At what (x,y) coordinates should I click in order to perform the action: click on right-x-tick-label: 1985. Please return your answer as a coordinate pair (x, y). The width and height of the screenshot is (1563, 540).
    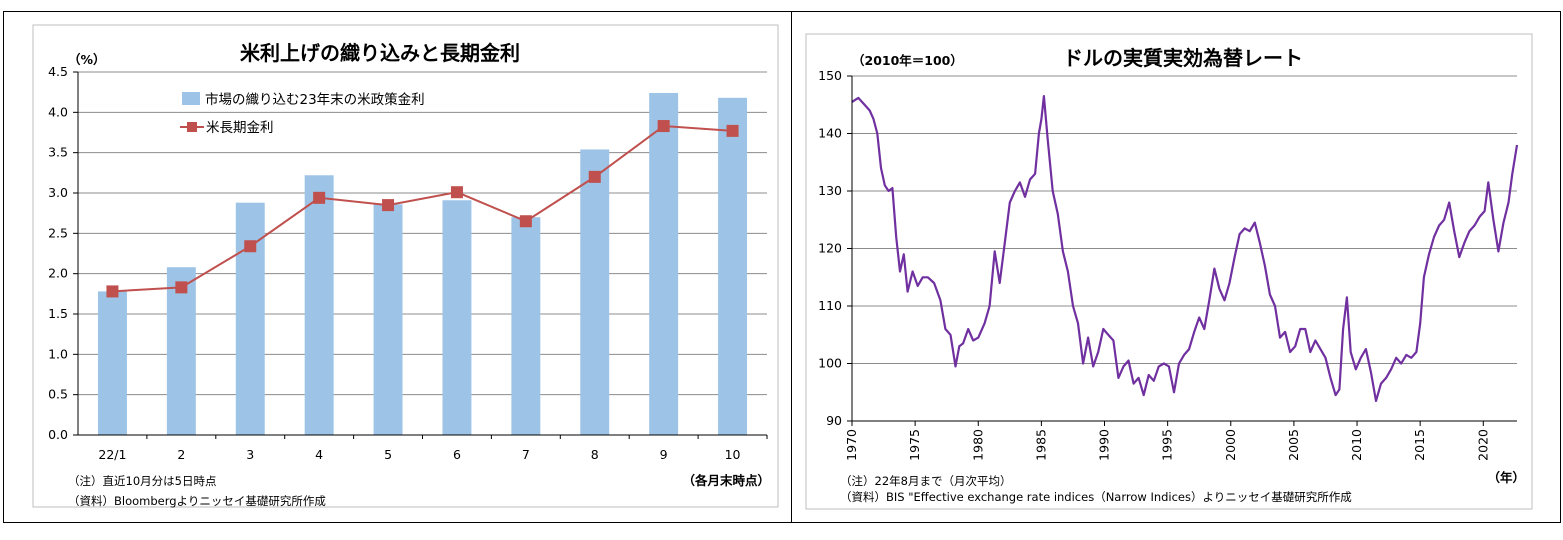
    Looking at the image, I should click on (1040, 445).